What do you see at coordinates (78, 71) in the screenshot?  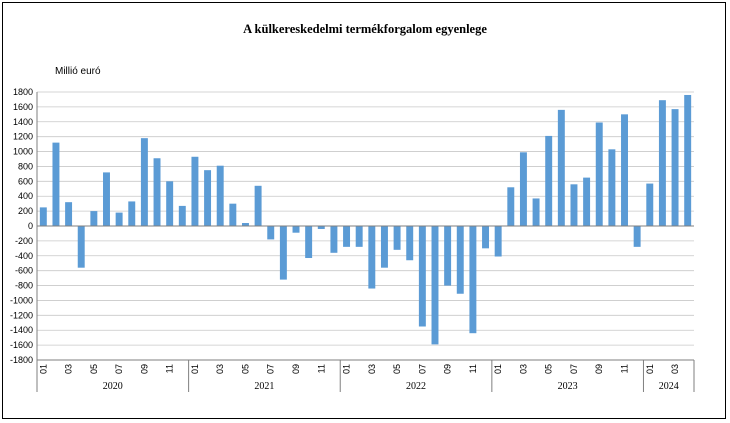 I see `y-axis-unit-label: Millió euró` at bounding box center [78, 71].